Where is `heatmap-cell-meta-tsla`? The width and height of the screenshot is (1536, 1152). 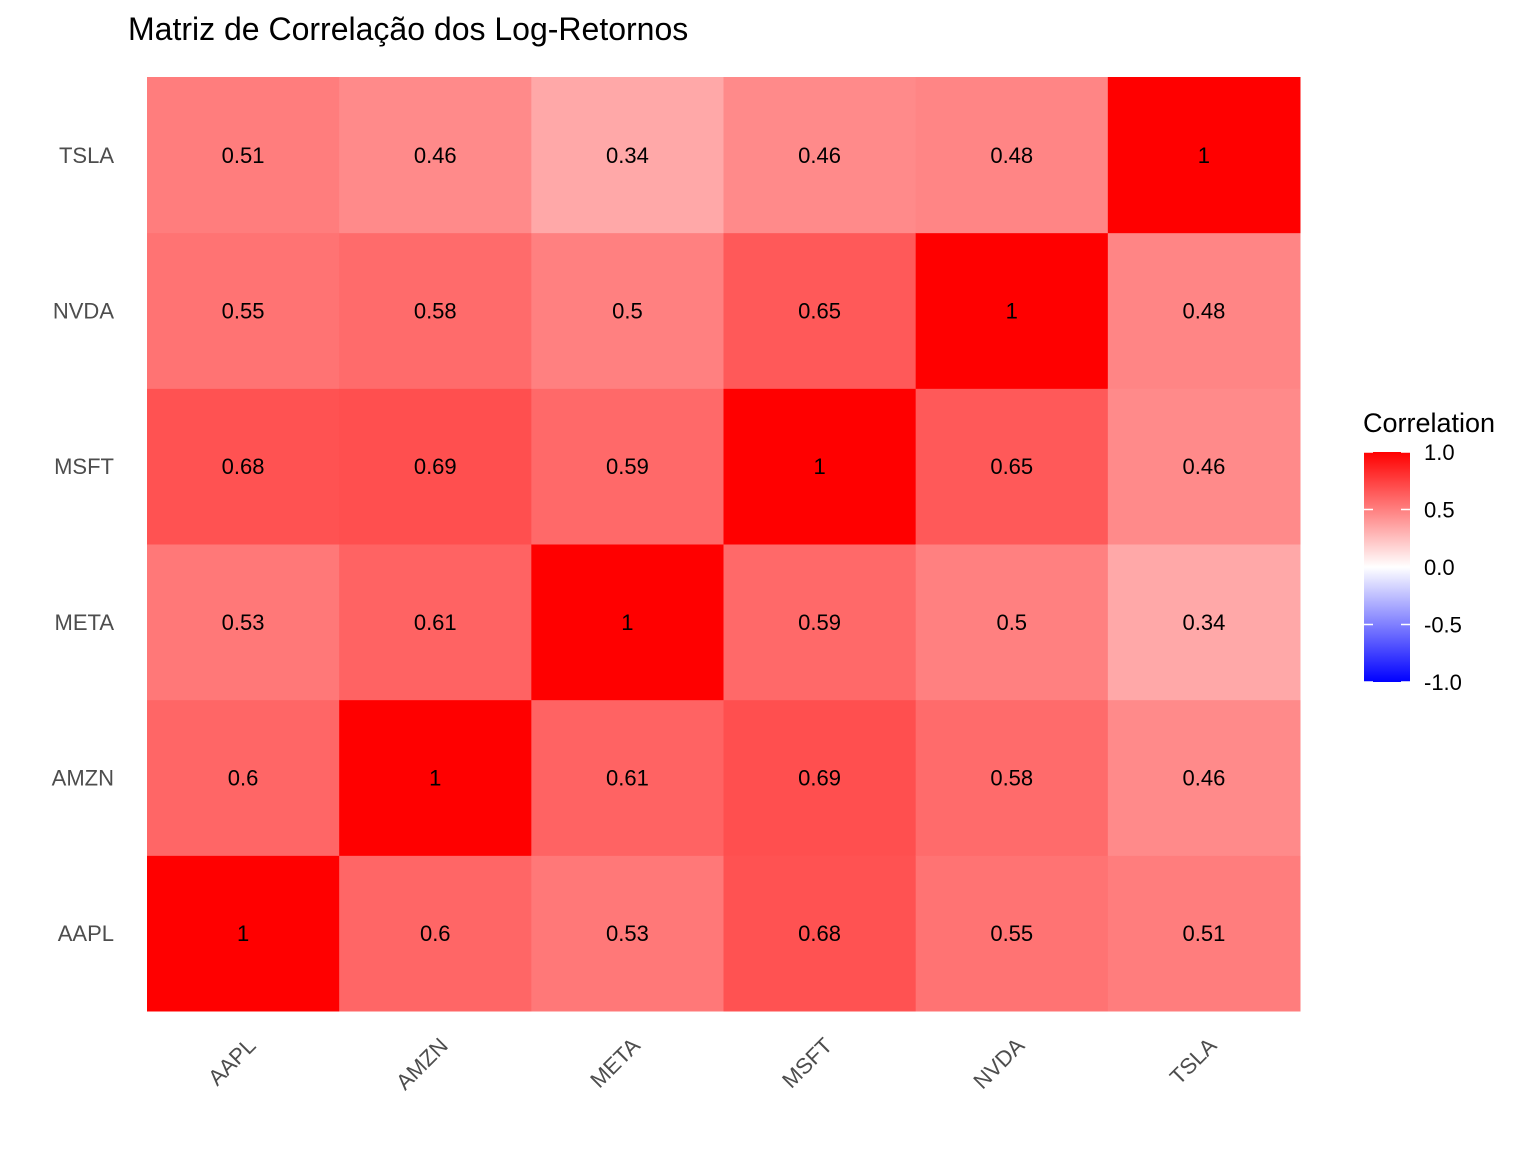
heatmap-cell-meta-tsla is located at coordinates (627, 155).